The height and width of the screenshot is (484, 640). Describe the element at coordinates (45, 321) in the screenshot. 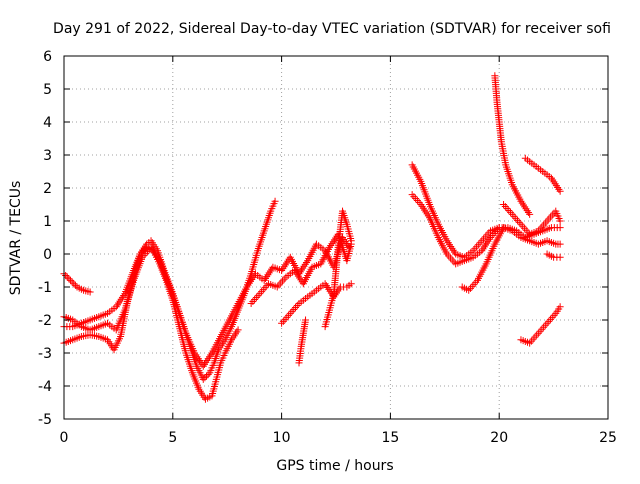

I see `y-tick-label: -2` at that location.